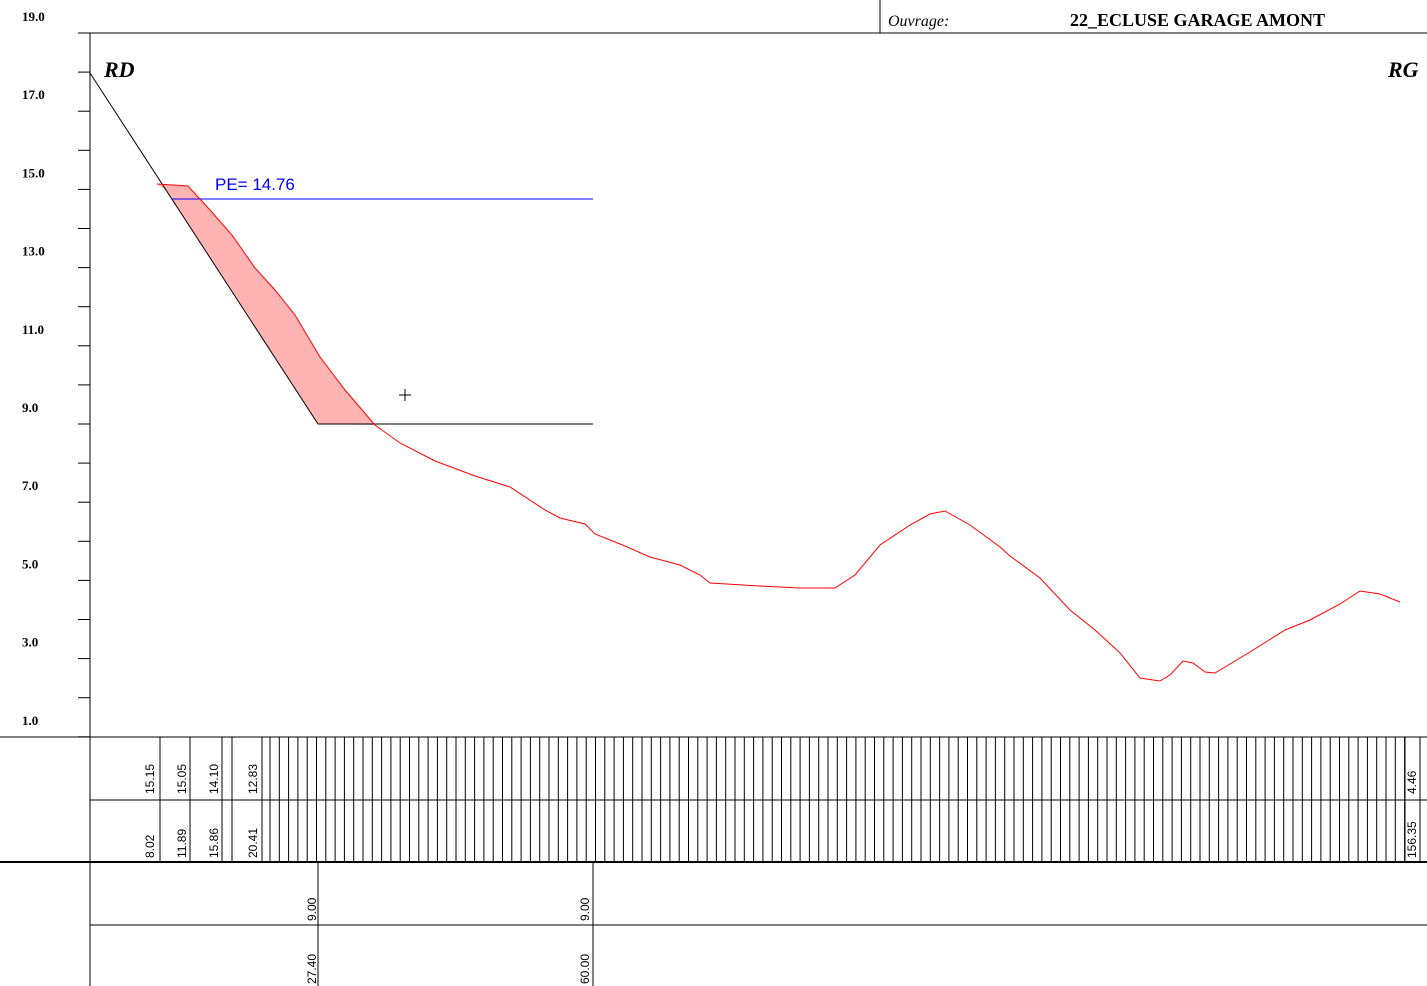 The height and width of the screenshot is (986, 1427). Describe the element at coordinates (253, 779) in the screenshot. I see `row1-cell: 12.83` at that location.